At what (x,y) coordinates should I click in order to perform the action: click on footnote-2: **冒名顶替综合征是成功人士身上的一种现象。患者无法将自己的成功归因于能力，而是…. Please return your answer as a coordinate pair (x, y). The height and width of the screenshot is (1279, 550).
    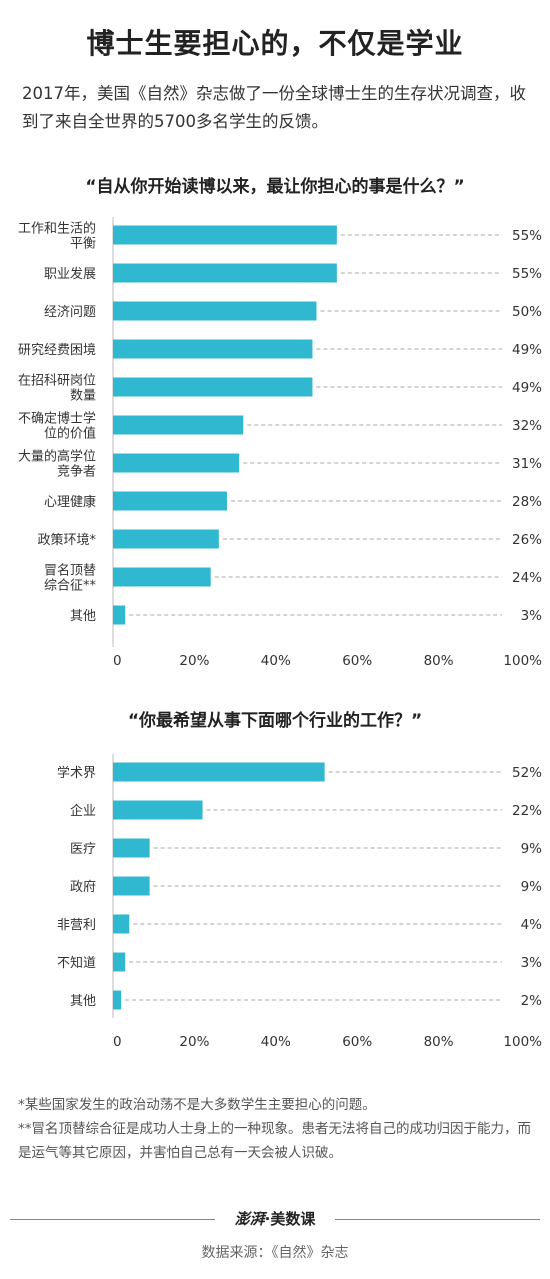
    Looking at the image, I should click on (274, 1141).